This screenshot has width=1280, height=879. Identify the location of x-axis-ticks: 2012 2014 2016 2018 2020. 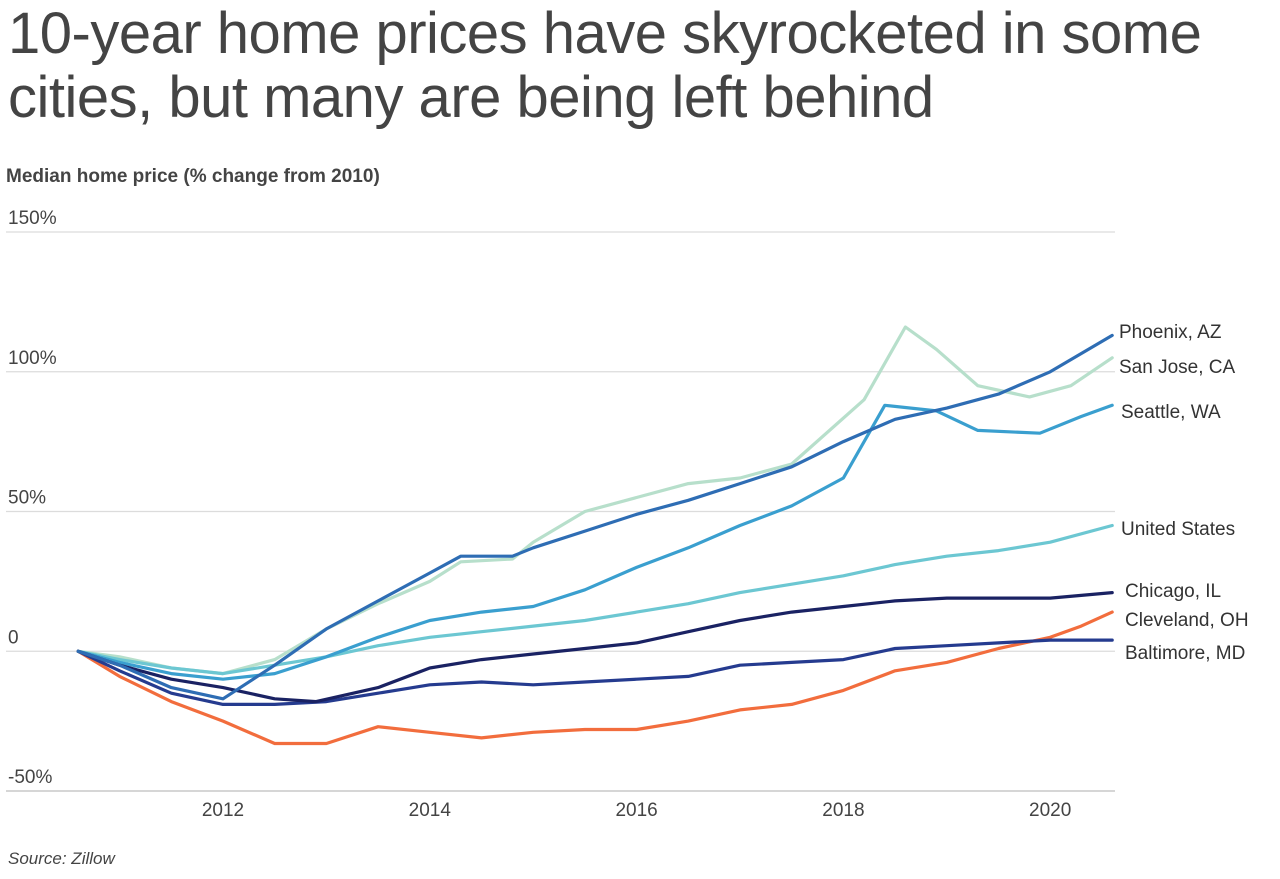
(636, 810).